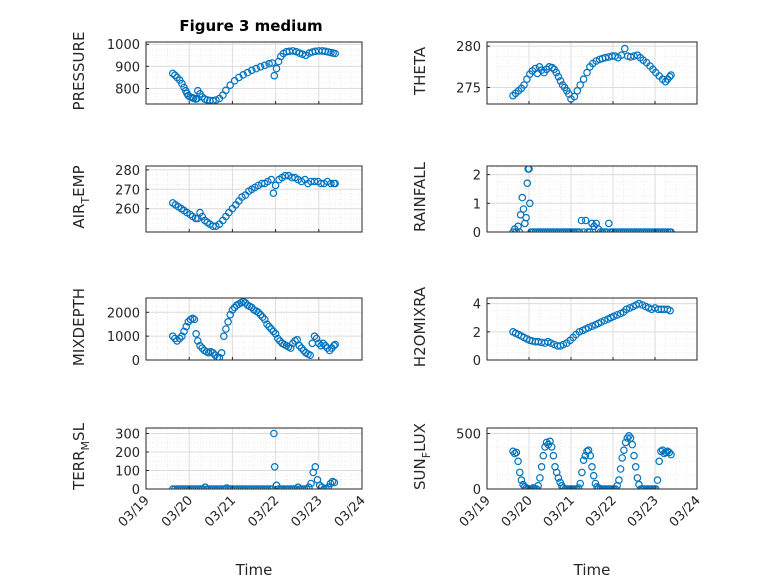  What do you see at coordinates (127, 67) in the screenshot?
I see `y-tick-label: 900` at bounding box center [127, 67].